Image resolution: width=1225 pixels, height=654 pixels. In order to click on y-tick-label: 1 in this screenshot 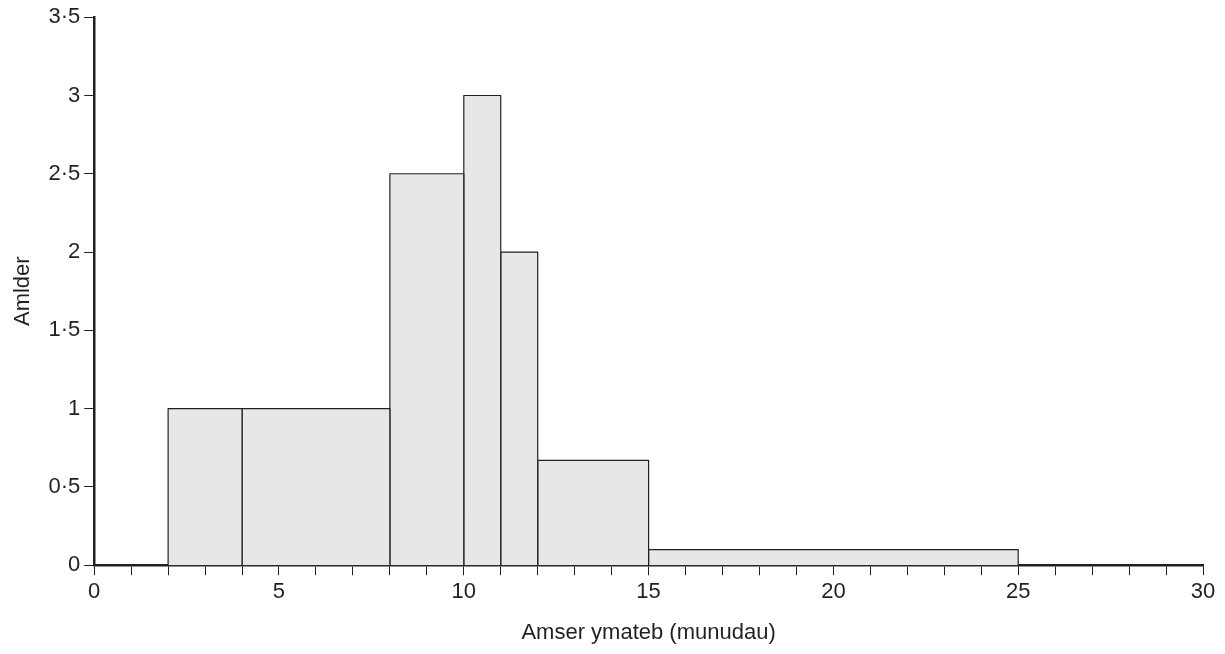, I will do `click(74, 407)`.